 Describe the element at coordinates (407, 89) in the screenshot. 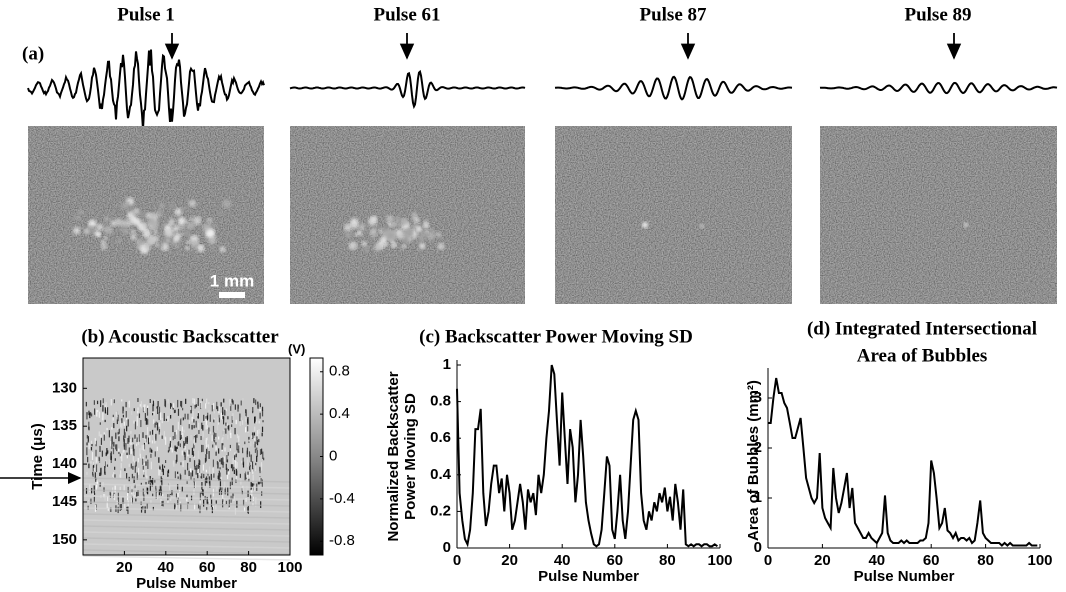

I see `waveform` at that location.